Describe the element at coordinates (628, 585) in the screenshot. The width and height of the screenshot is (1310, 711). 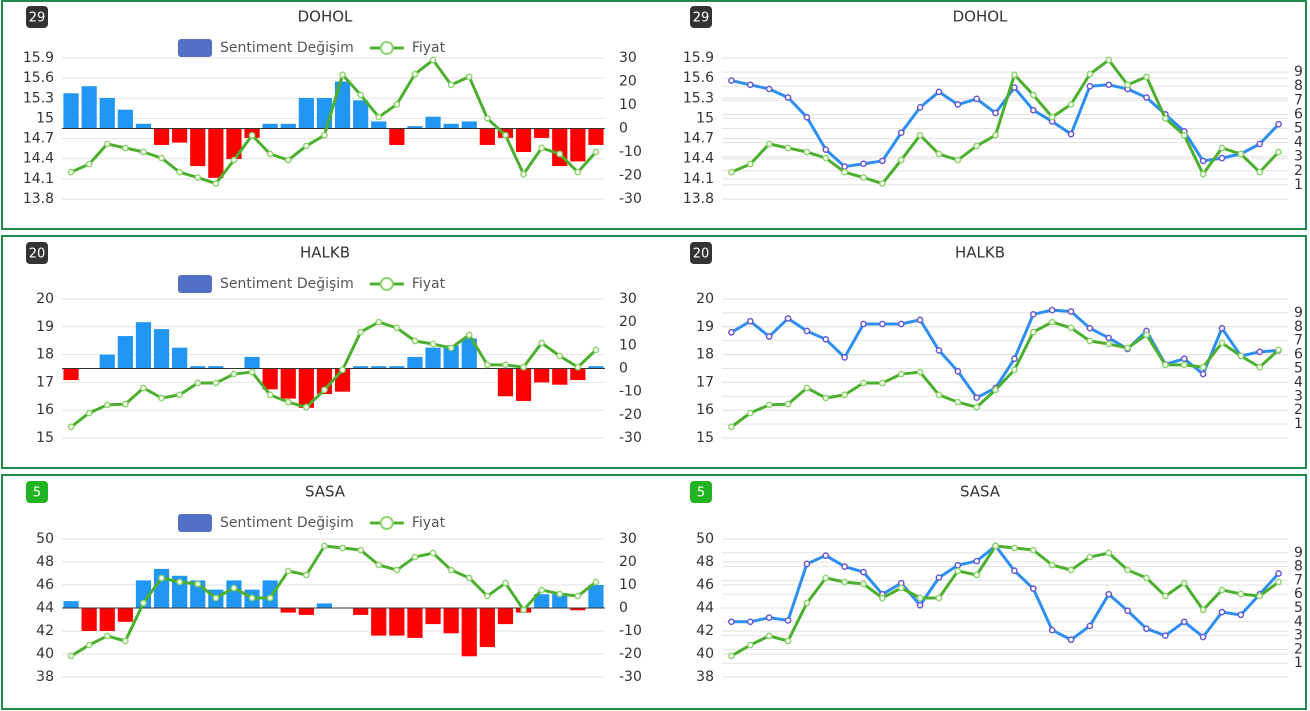
I see `y2-tick-label: 10` at that location.